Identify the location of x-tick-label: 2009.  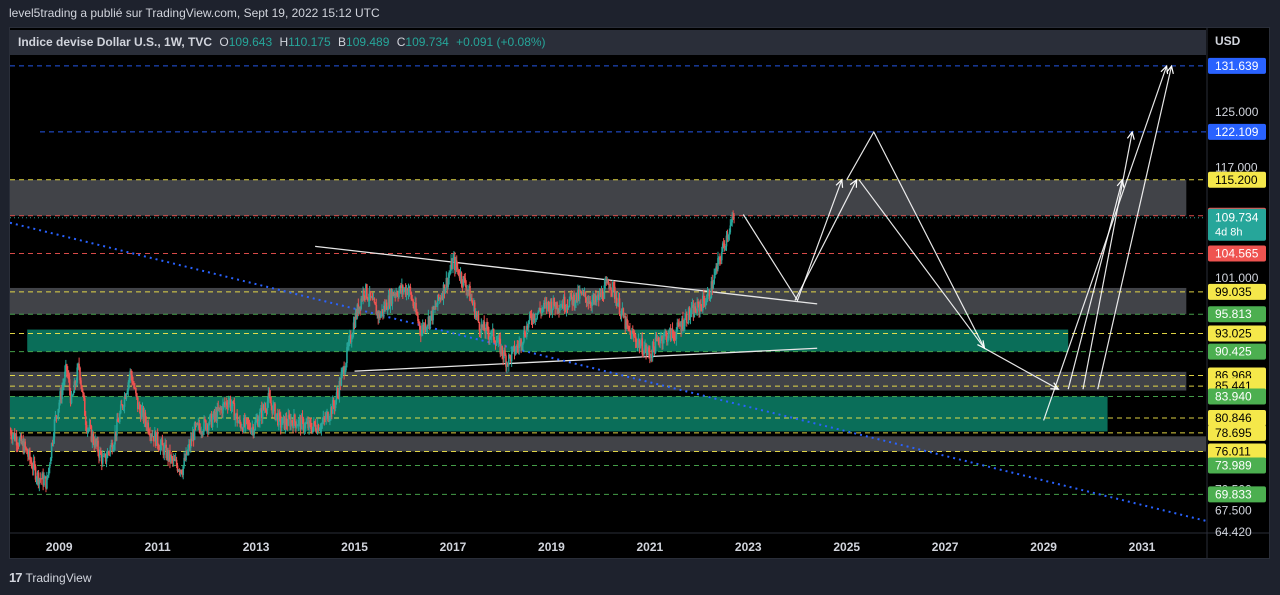
(59, 547).